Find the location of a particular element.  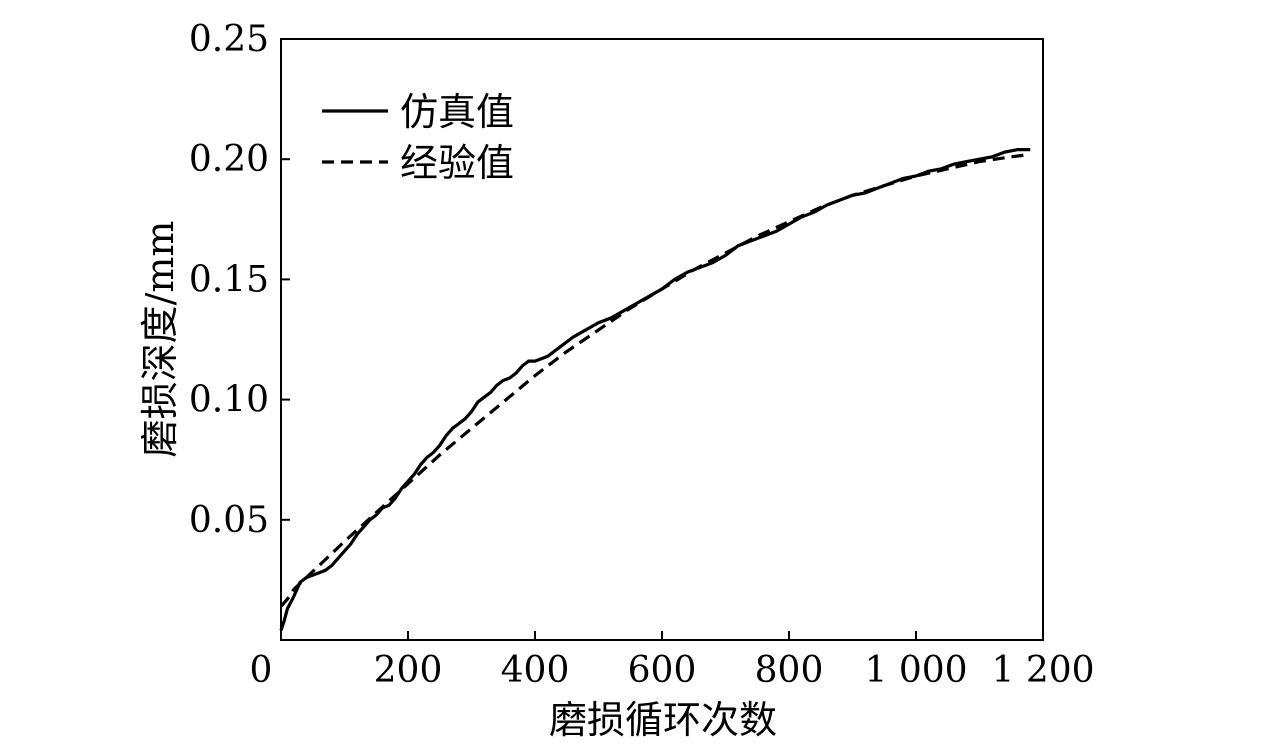

x-tick-label: 800 is located at coordinates (789, 670).